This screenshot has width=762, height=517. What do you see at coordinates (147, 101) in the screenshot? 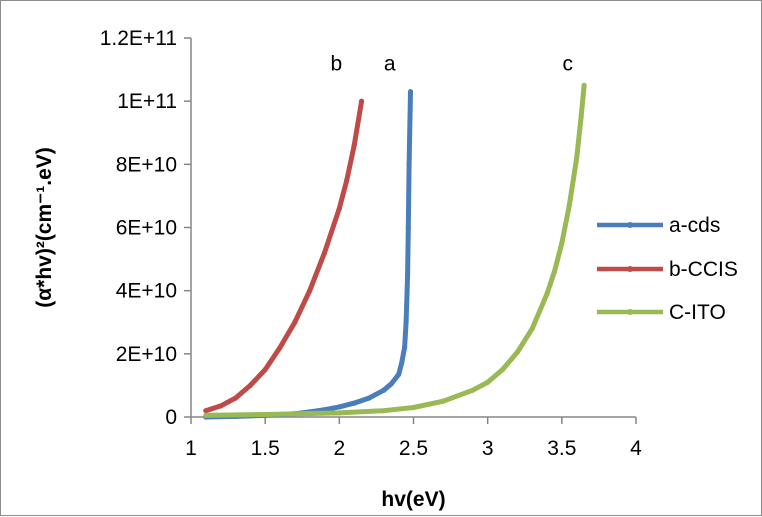
I see `y-tick-label: 1E+11` at bounding box center [147, 101].